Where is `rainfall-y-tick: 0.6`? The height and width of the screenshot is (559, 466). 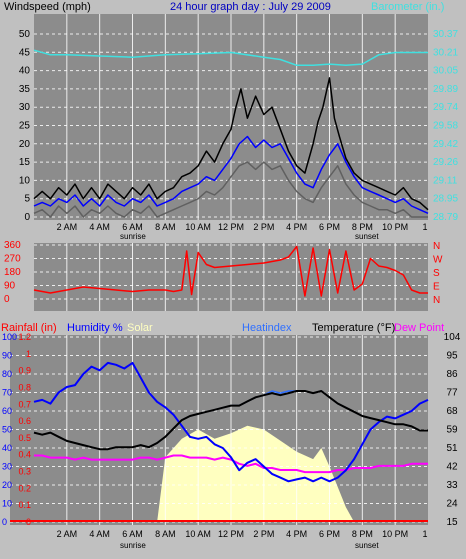
rainfall-y-tick: 0.6 is located at coordinates (24, 421).